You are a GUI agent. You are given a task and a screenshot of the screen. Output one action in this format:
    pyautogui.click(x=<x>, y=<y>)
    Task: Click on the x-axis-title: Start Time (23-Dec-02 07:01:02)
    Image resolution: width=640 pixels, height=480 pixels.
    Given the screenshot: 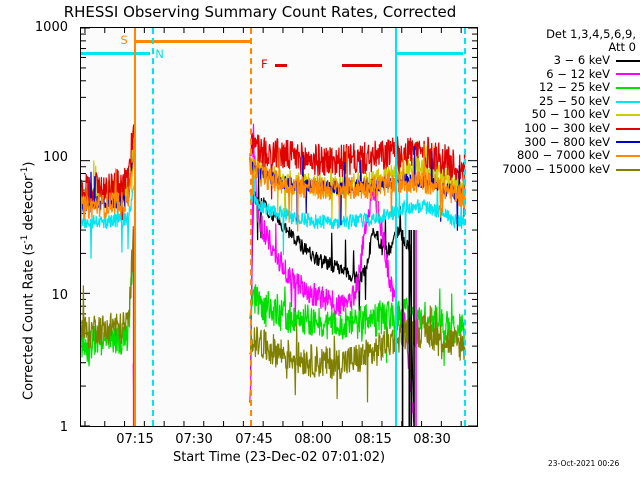 What is the action you would take?
    pyautogui.click(x=279, y=457)
    